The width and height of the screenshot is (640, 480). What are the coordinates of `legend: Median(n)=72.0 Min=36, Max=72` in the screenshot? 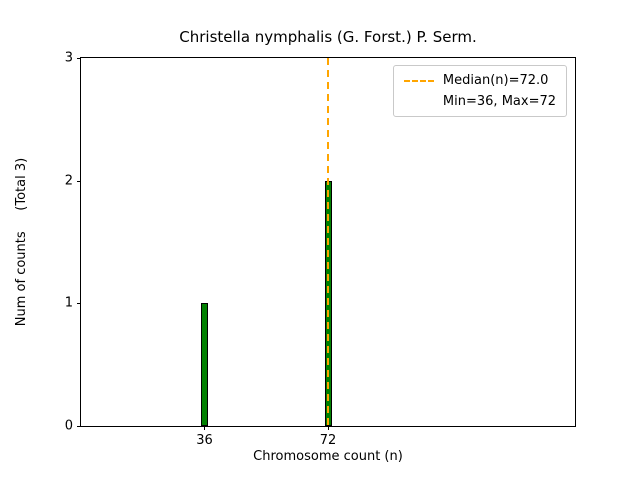 It's located at (479, 91).